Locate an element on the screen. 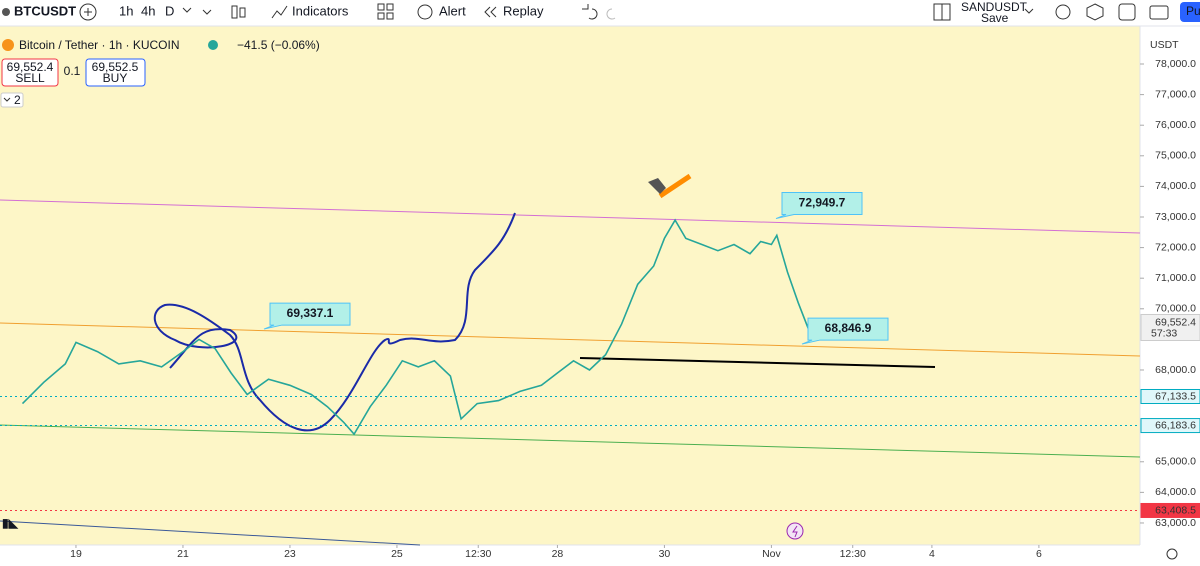  layout-name: SANDUSDT is located at coordinates (994, 7).